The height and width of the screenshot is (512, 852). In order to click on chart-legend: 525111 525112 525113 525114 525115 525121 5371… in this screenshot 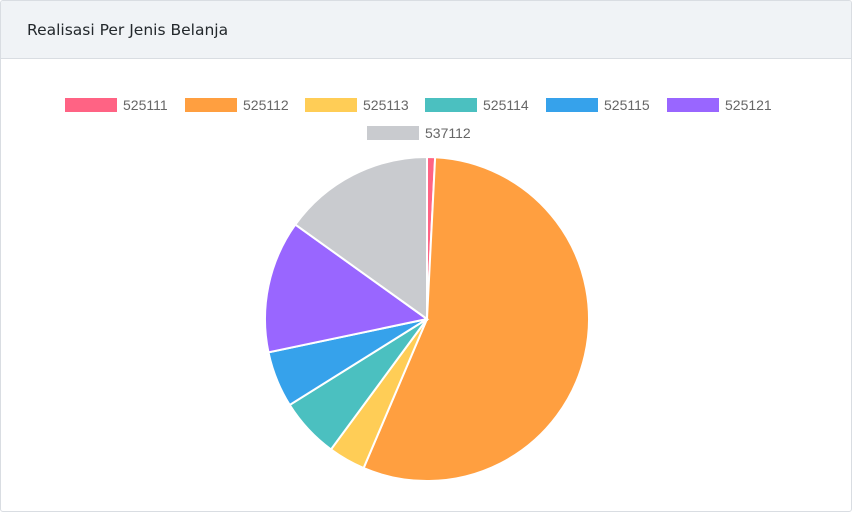, I will do `click(418, 119)`.